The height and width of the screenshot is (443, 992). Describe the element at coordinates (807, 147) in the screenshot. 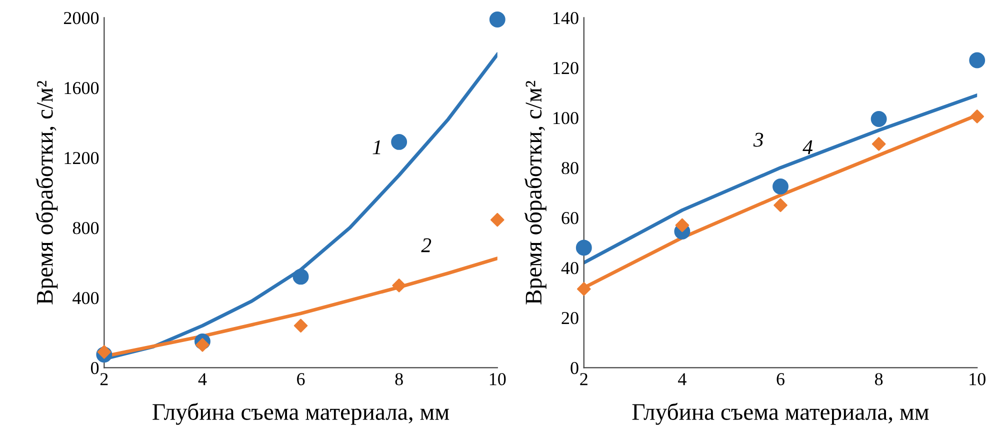

I see `annotation: 4` at that location.